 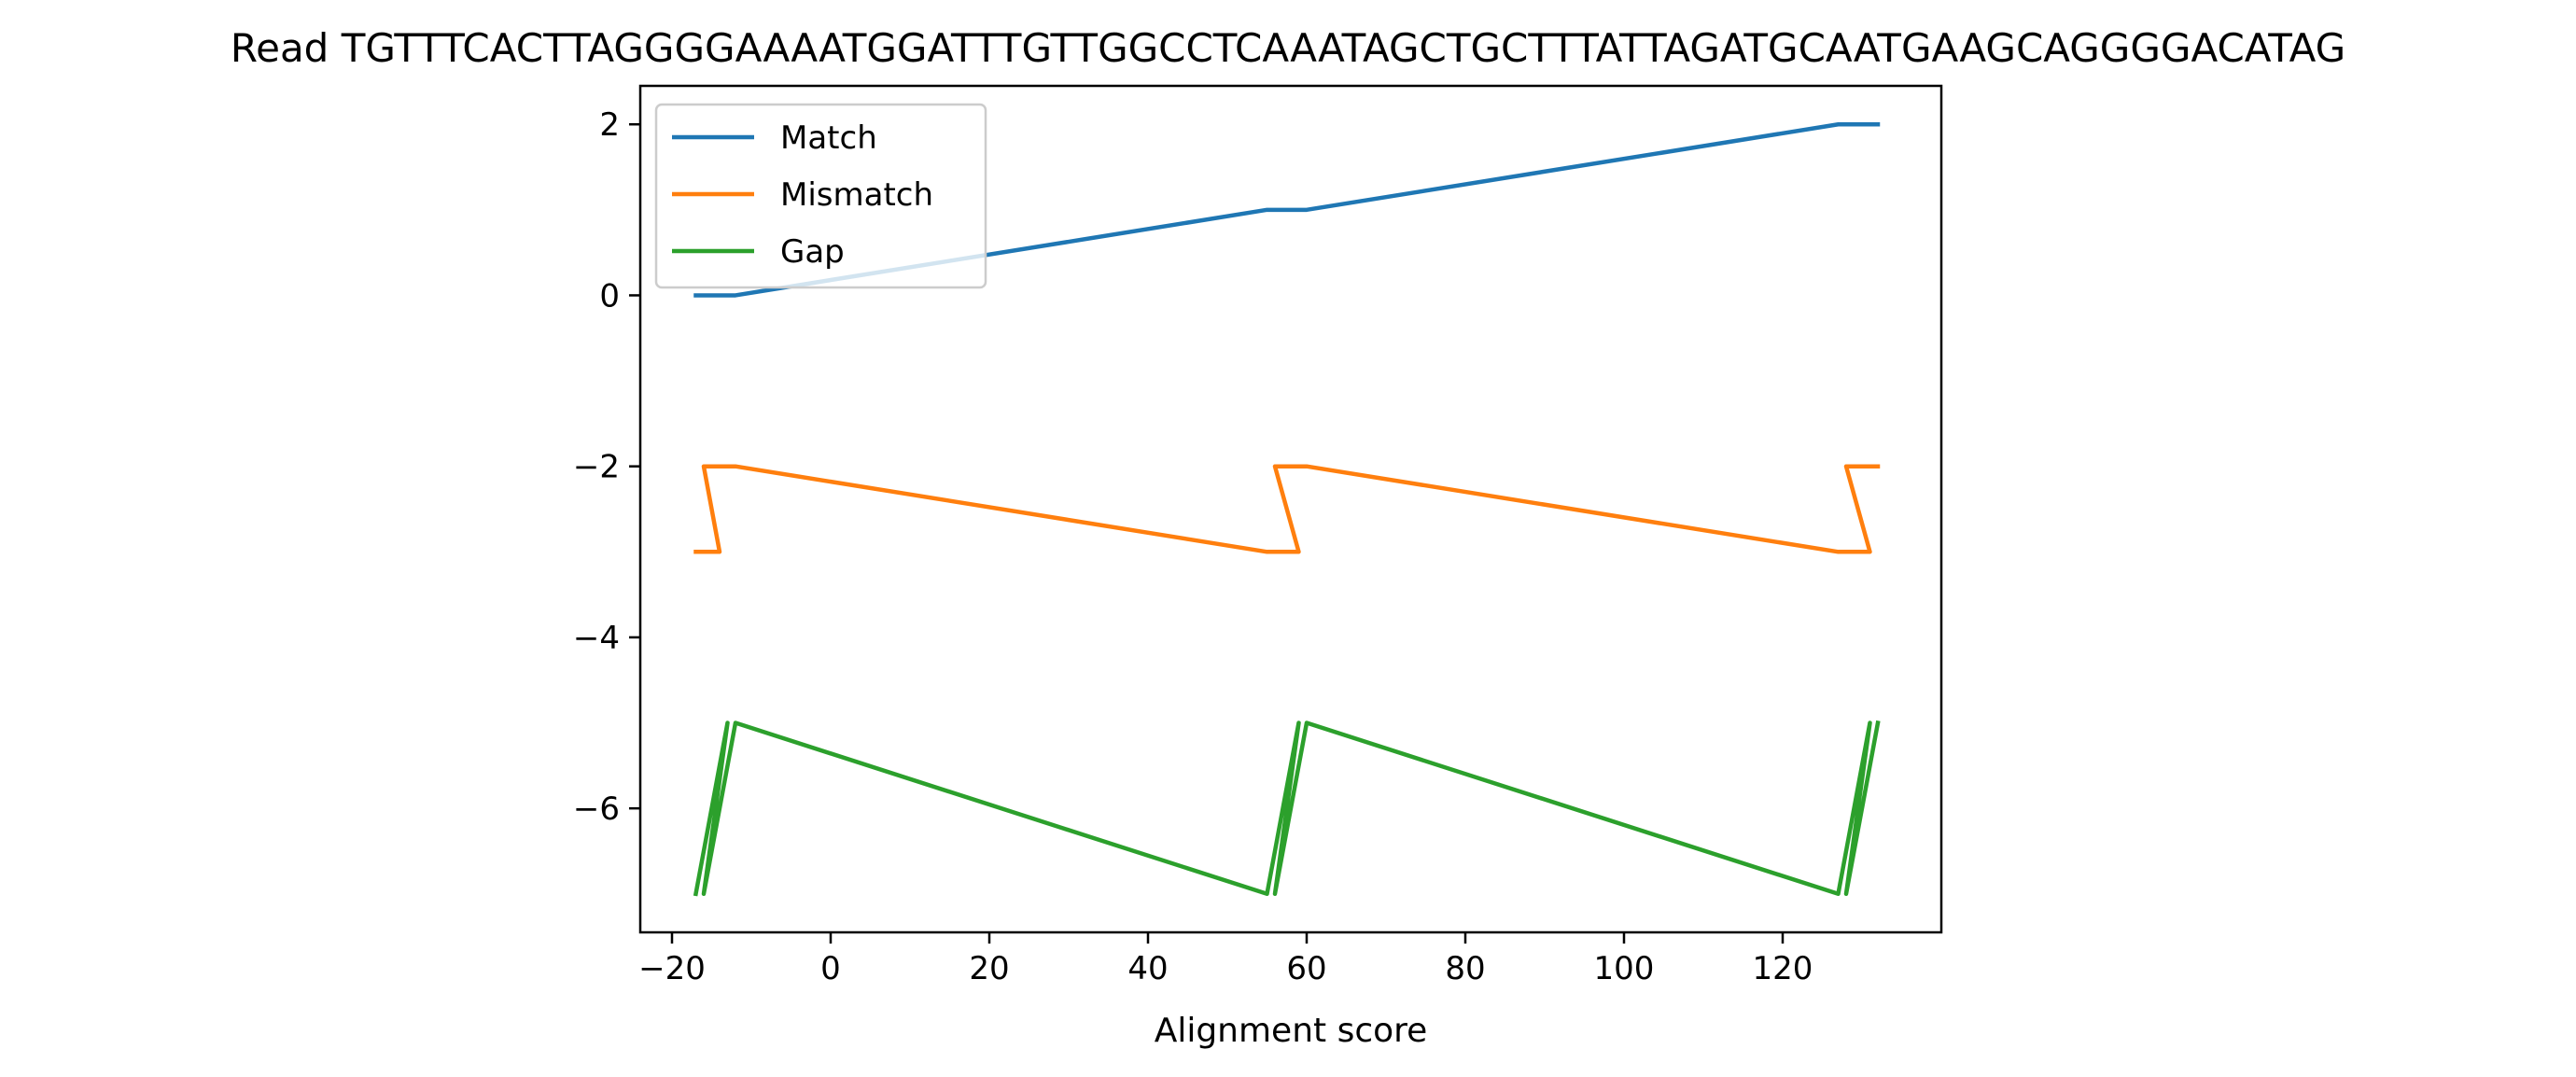 What do you see at coordinates (1465, 969) in the screenshot?
I see `x-tick-label: 80` at bounding box center [1465, 969].